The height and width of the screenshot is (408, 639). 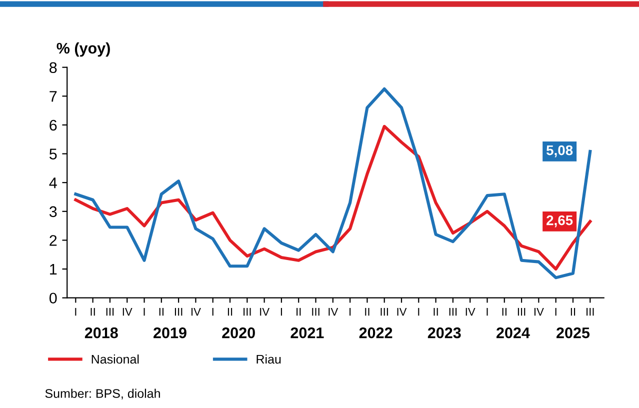 I want to click on text: 2021, so click(x=307, y=332).